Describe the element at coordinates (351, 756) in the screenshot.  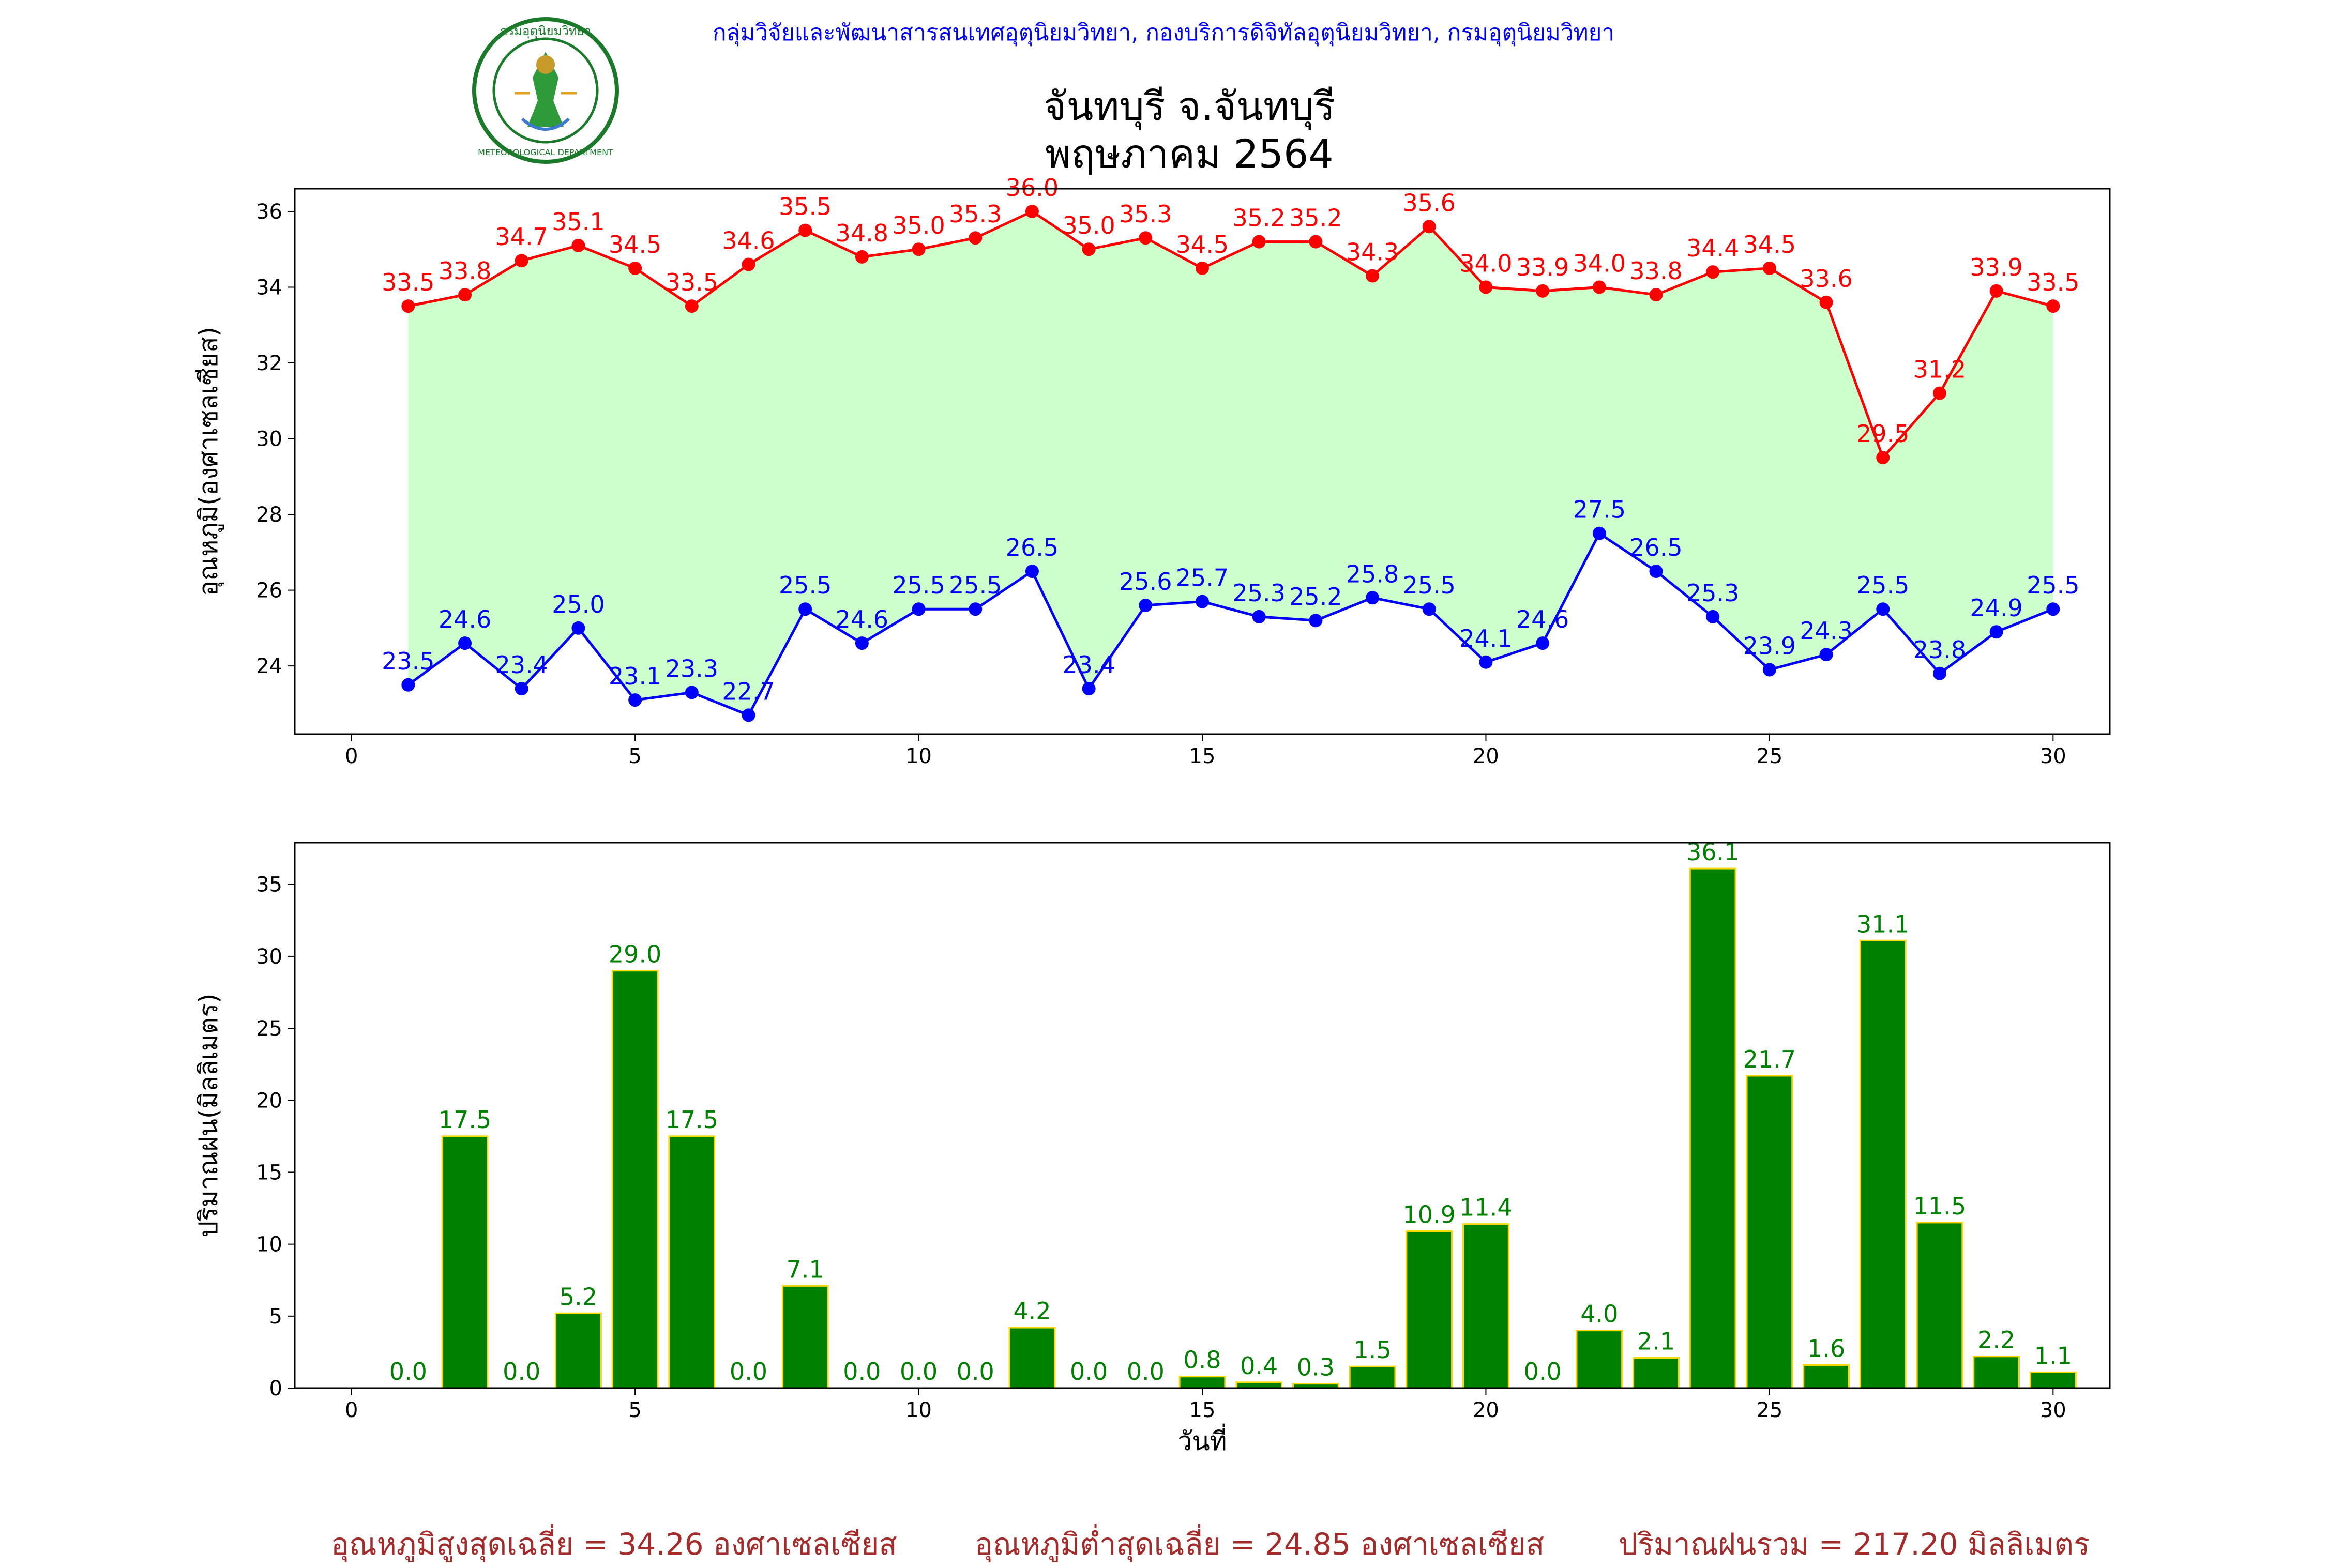
I see `x-tick-label: 0` at that location.